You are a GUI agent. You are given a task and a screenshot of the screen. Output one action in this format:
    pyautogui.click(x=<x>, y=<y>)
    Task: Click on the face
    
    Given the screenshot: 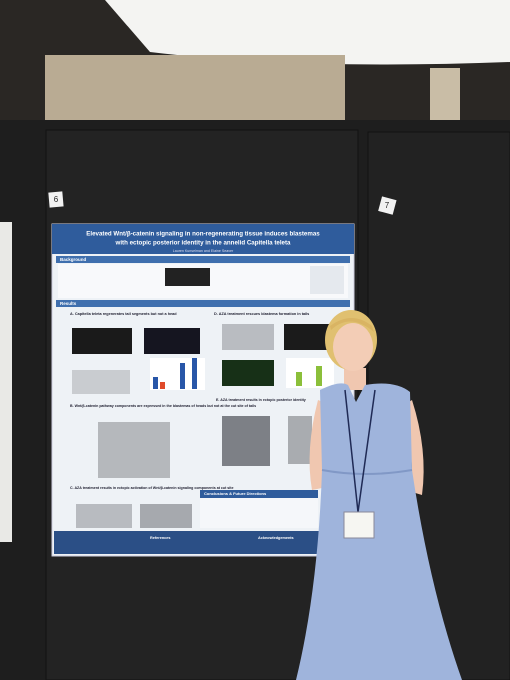 What is the action you would take?
    pyautogui.click(x=353, y=347)
    